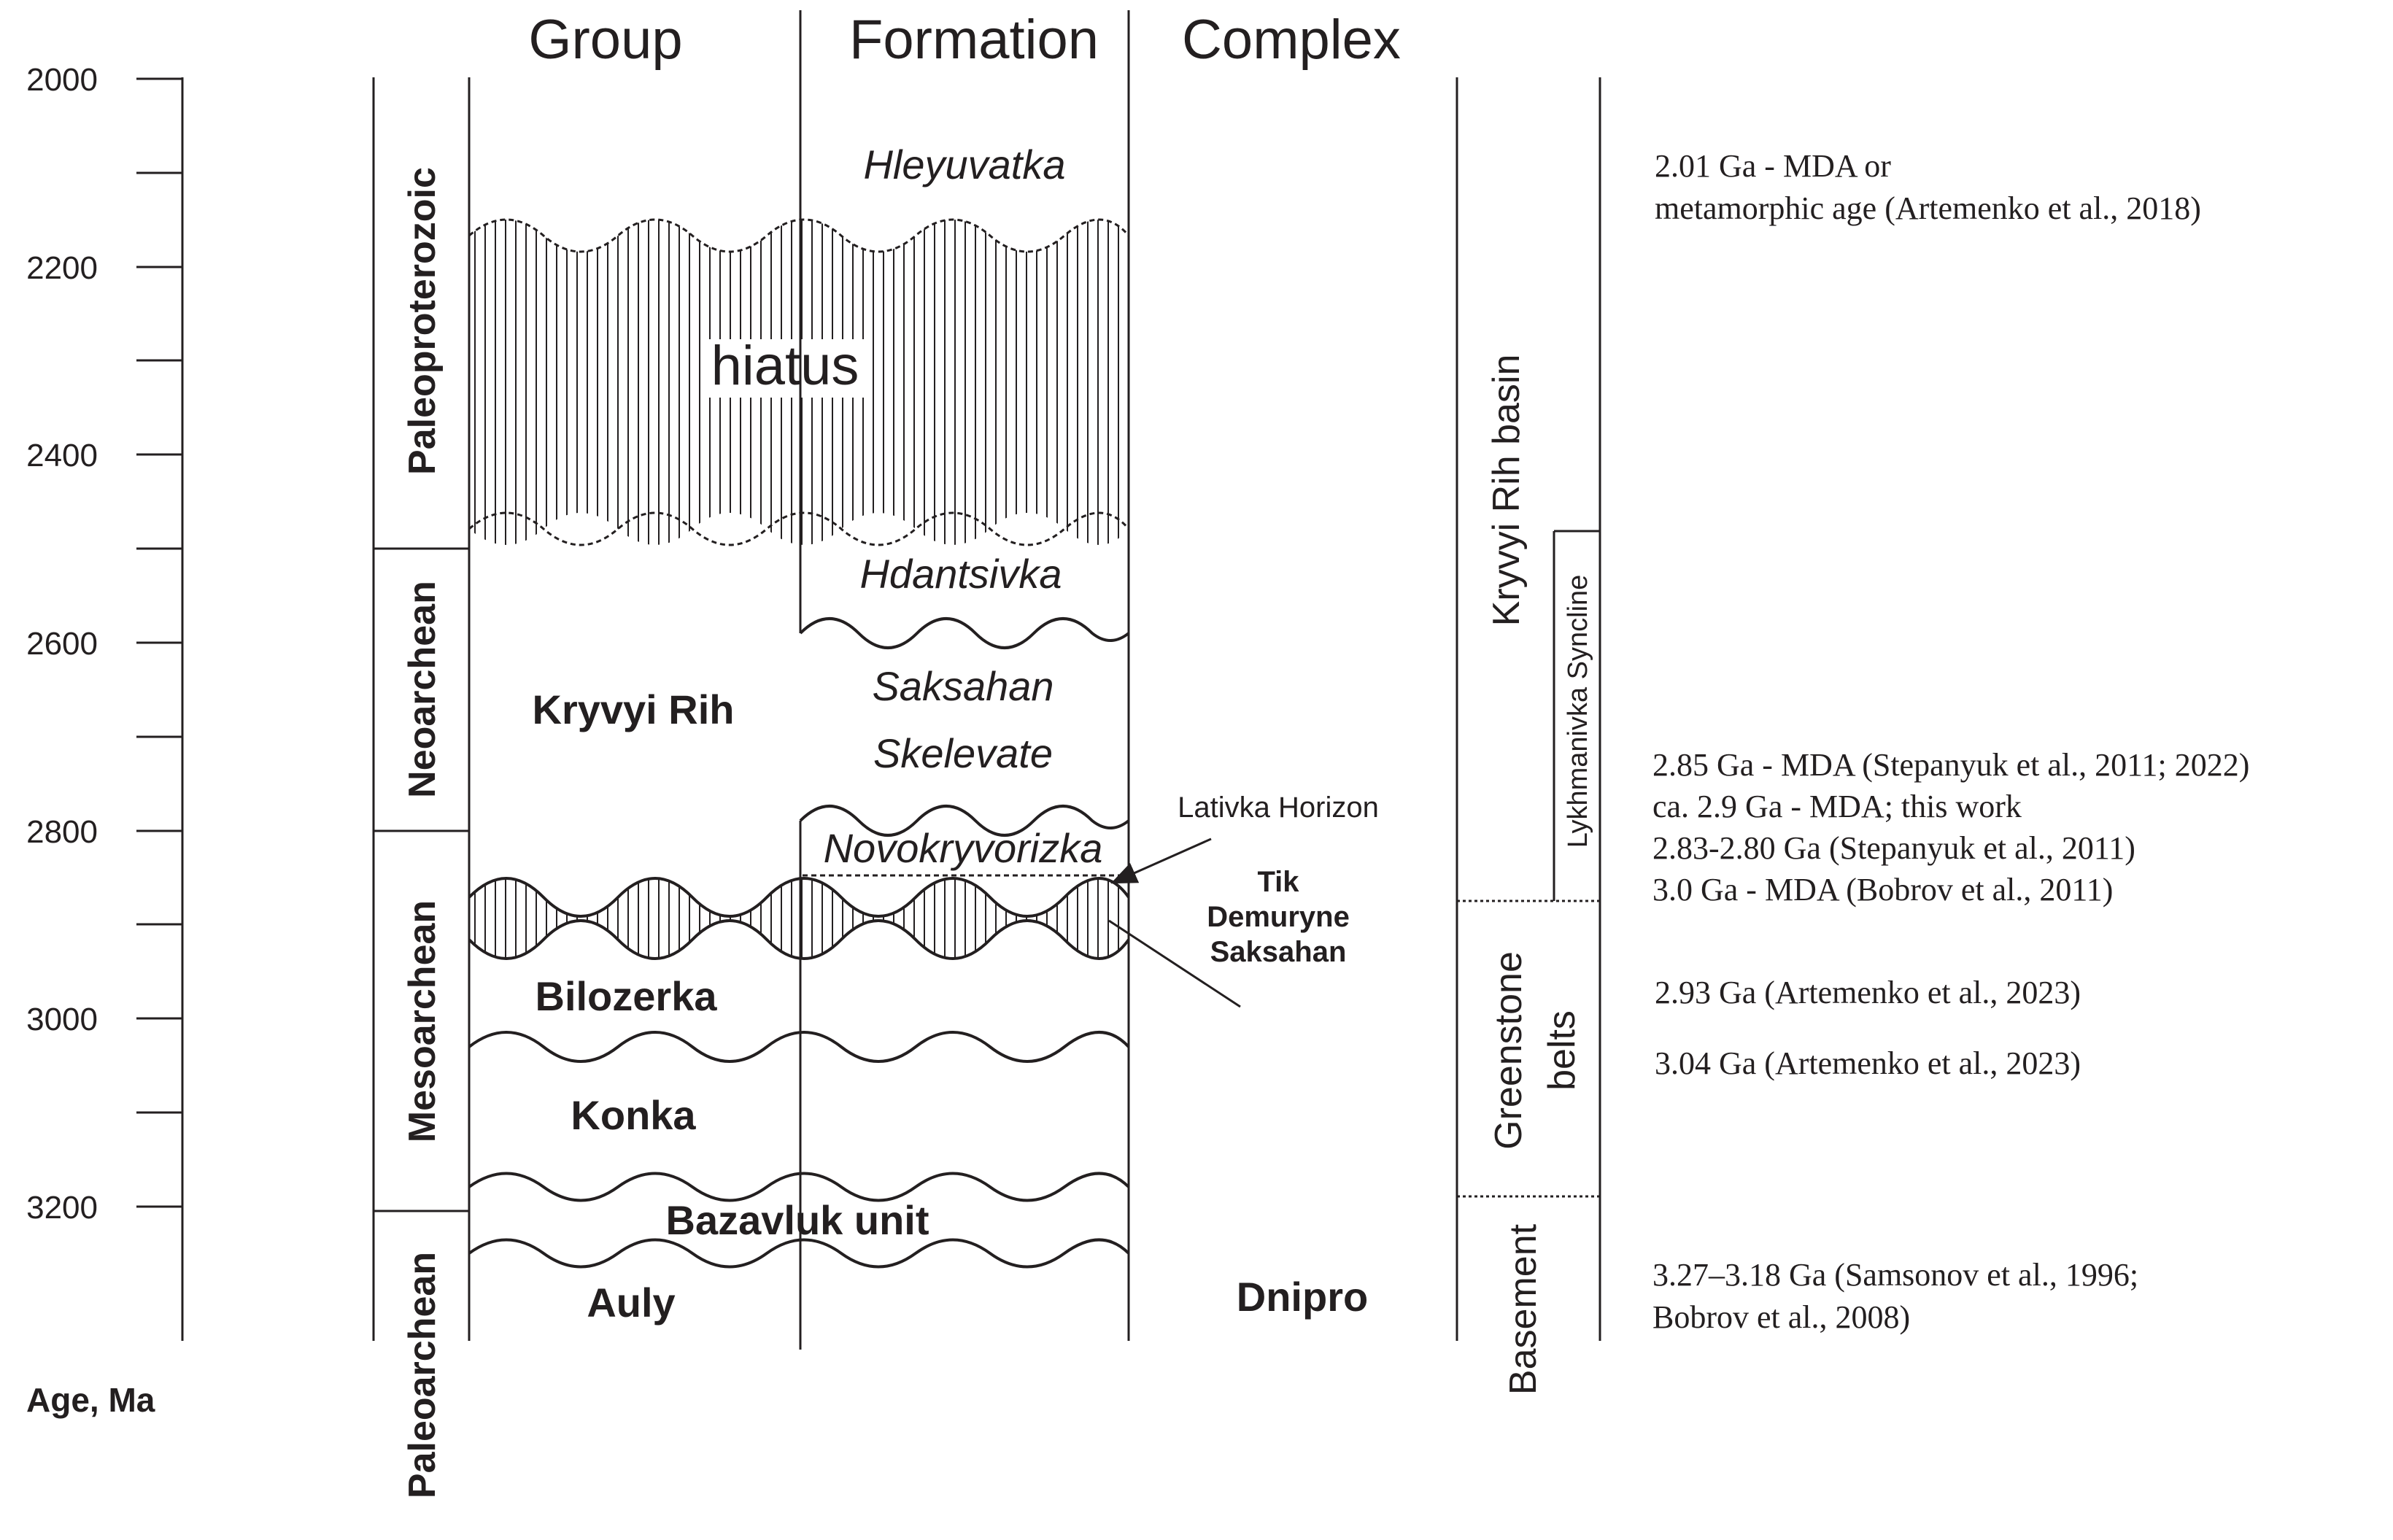  Describe the element at coordinates (422, 321) in the screenshot. I see `era-paleoproterozoic: Paleoproterozoic` at that location.